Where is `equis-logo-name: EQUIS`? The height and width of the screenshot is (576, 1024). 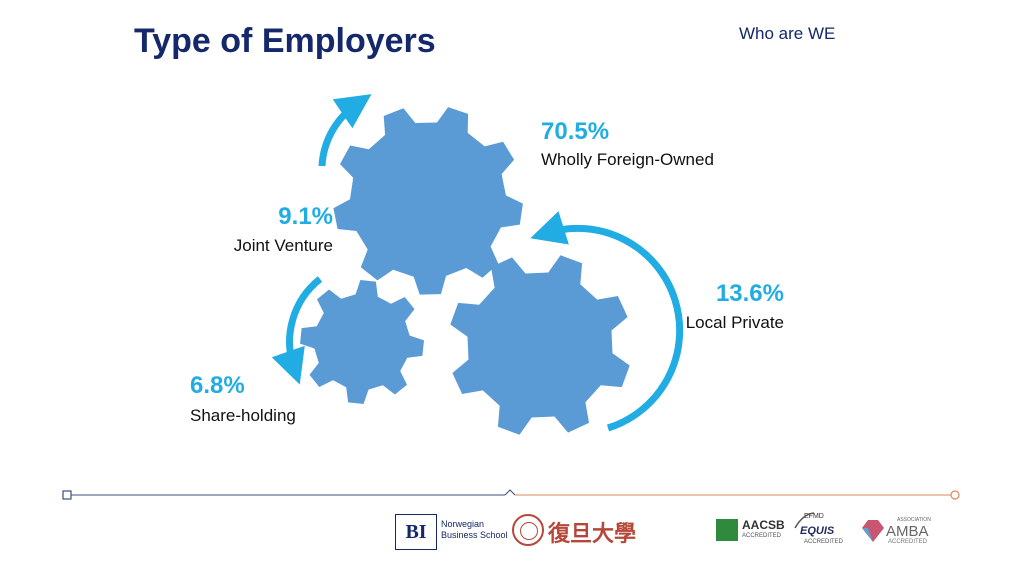
equis-logo-name: EQUIS is located at coordinates (817, 531).